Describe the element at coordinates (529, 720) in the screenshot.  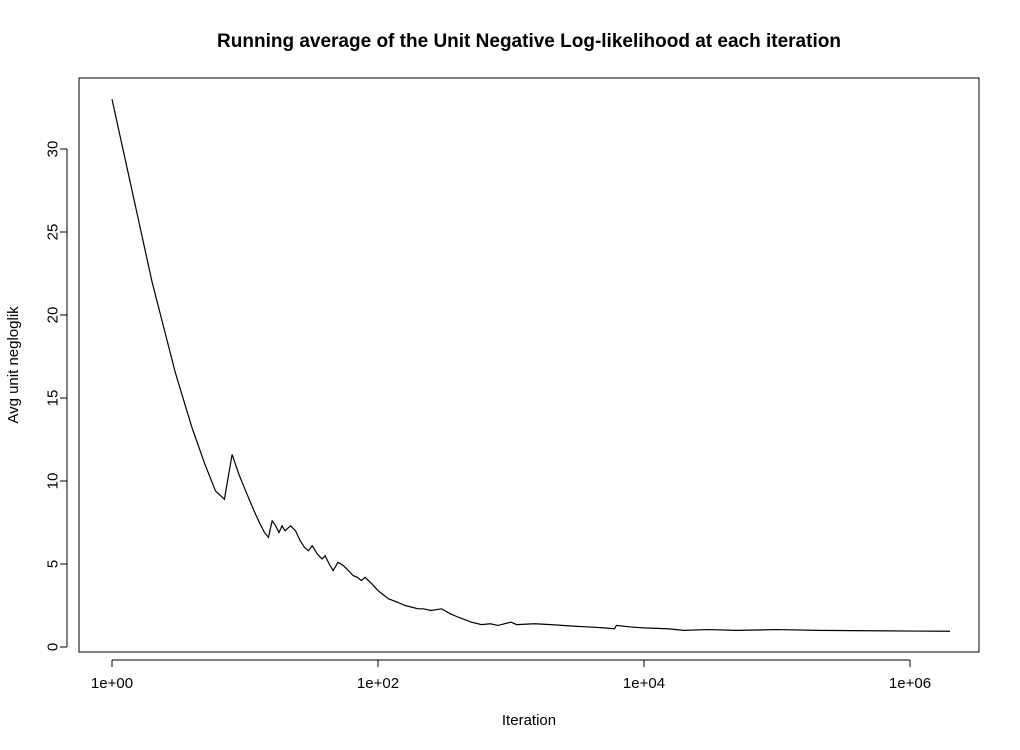
I see `x-axis-label: Iteration` at that location.